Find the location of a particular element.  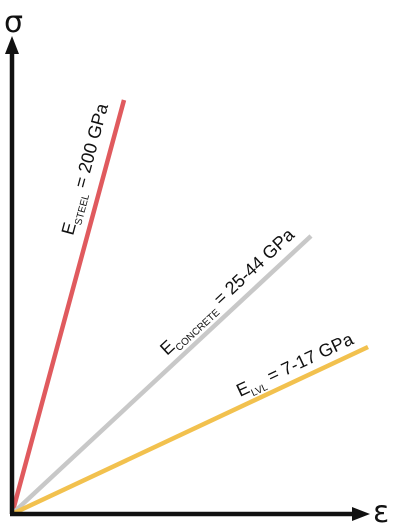

lvl-label: ELVL = 7-17 GPa is located at coordinates (296, 366).